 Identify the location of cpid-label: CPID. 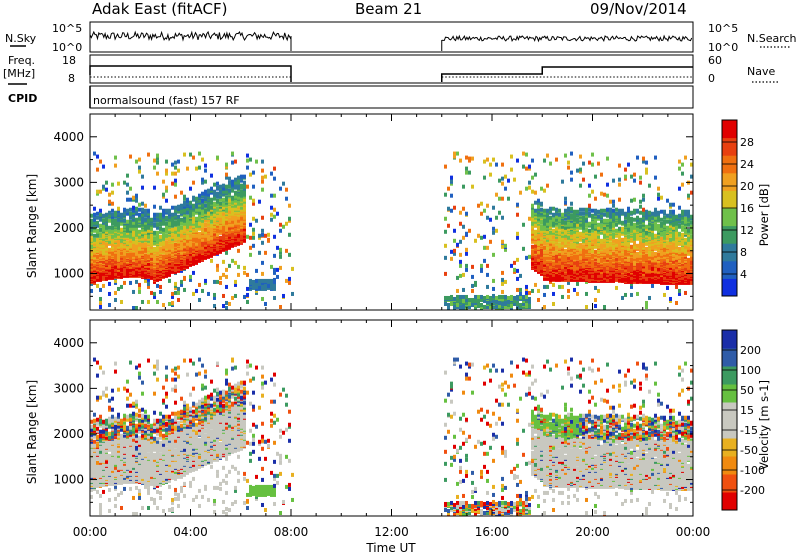
(22, 98).